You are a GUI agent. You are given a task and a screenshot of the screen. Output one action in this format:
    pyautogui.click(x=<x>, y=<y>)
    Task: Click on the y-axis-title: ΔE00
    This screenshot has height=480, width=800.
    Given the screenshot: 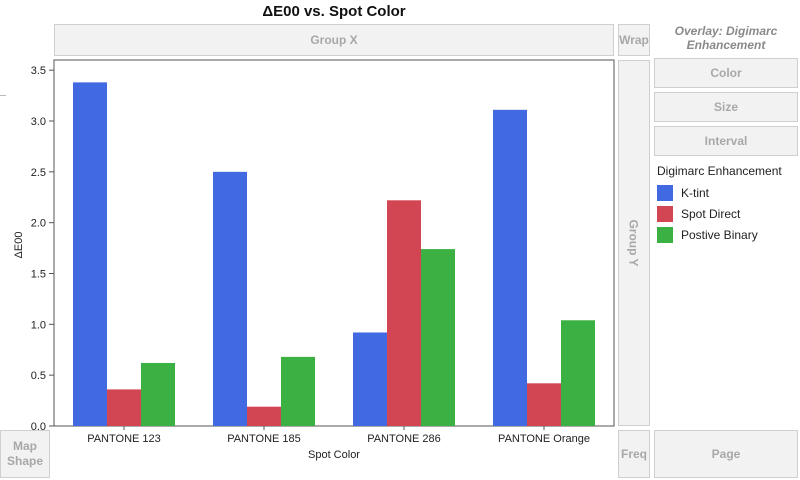 What is the action you would take?
    pyautogui.click(x=19, y=245)
    